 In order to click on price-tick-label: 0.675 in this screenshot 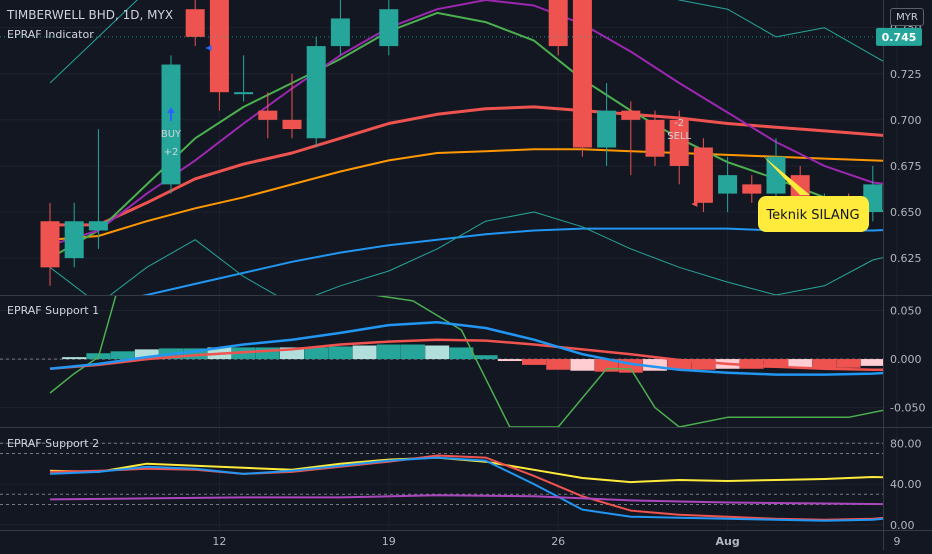, I will do `click(906, 166)`.